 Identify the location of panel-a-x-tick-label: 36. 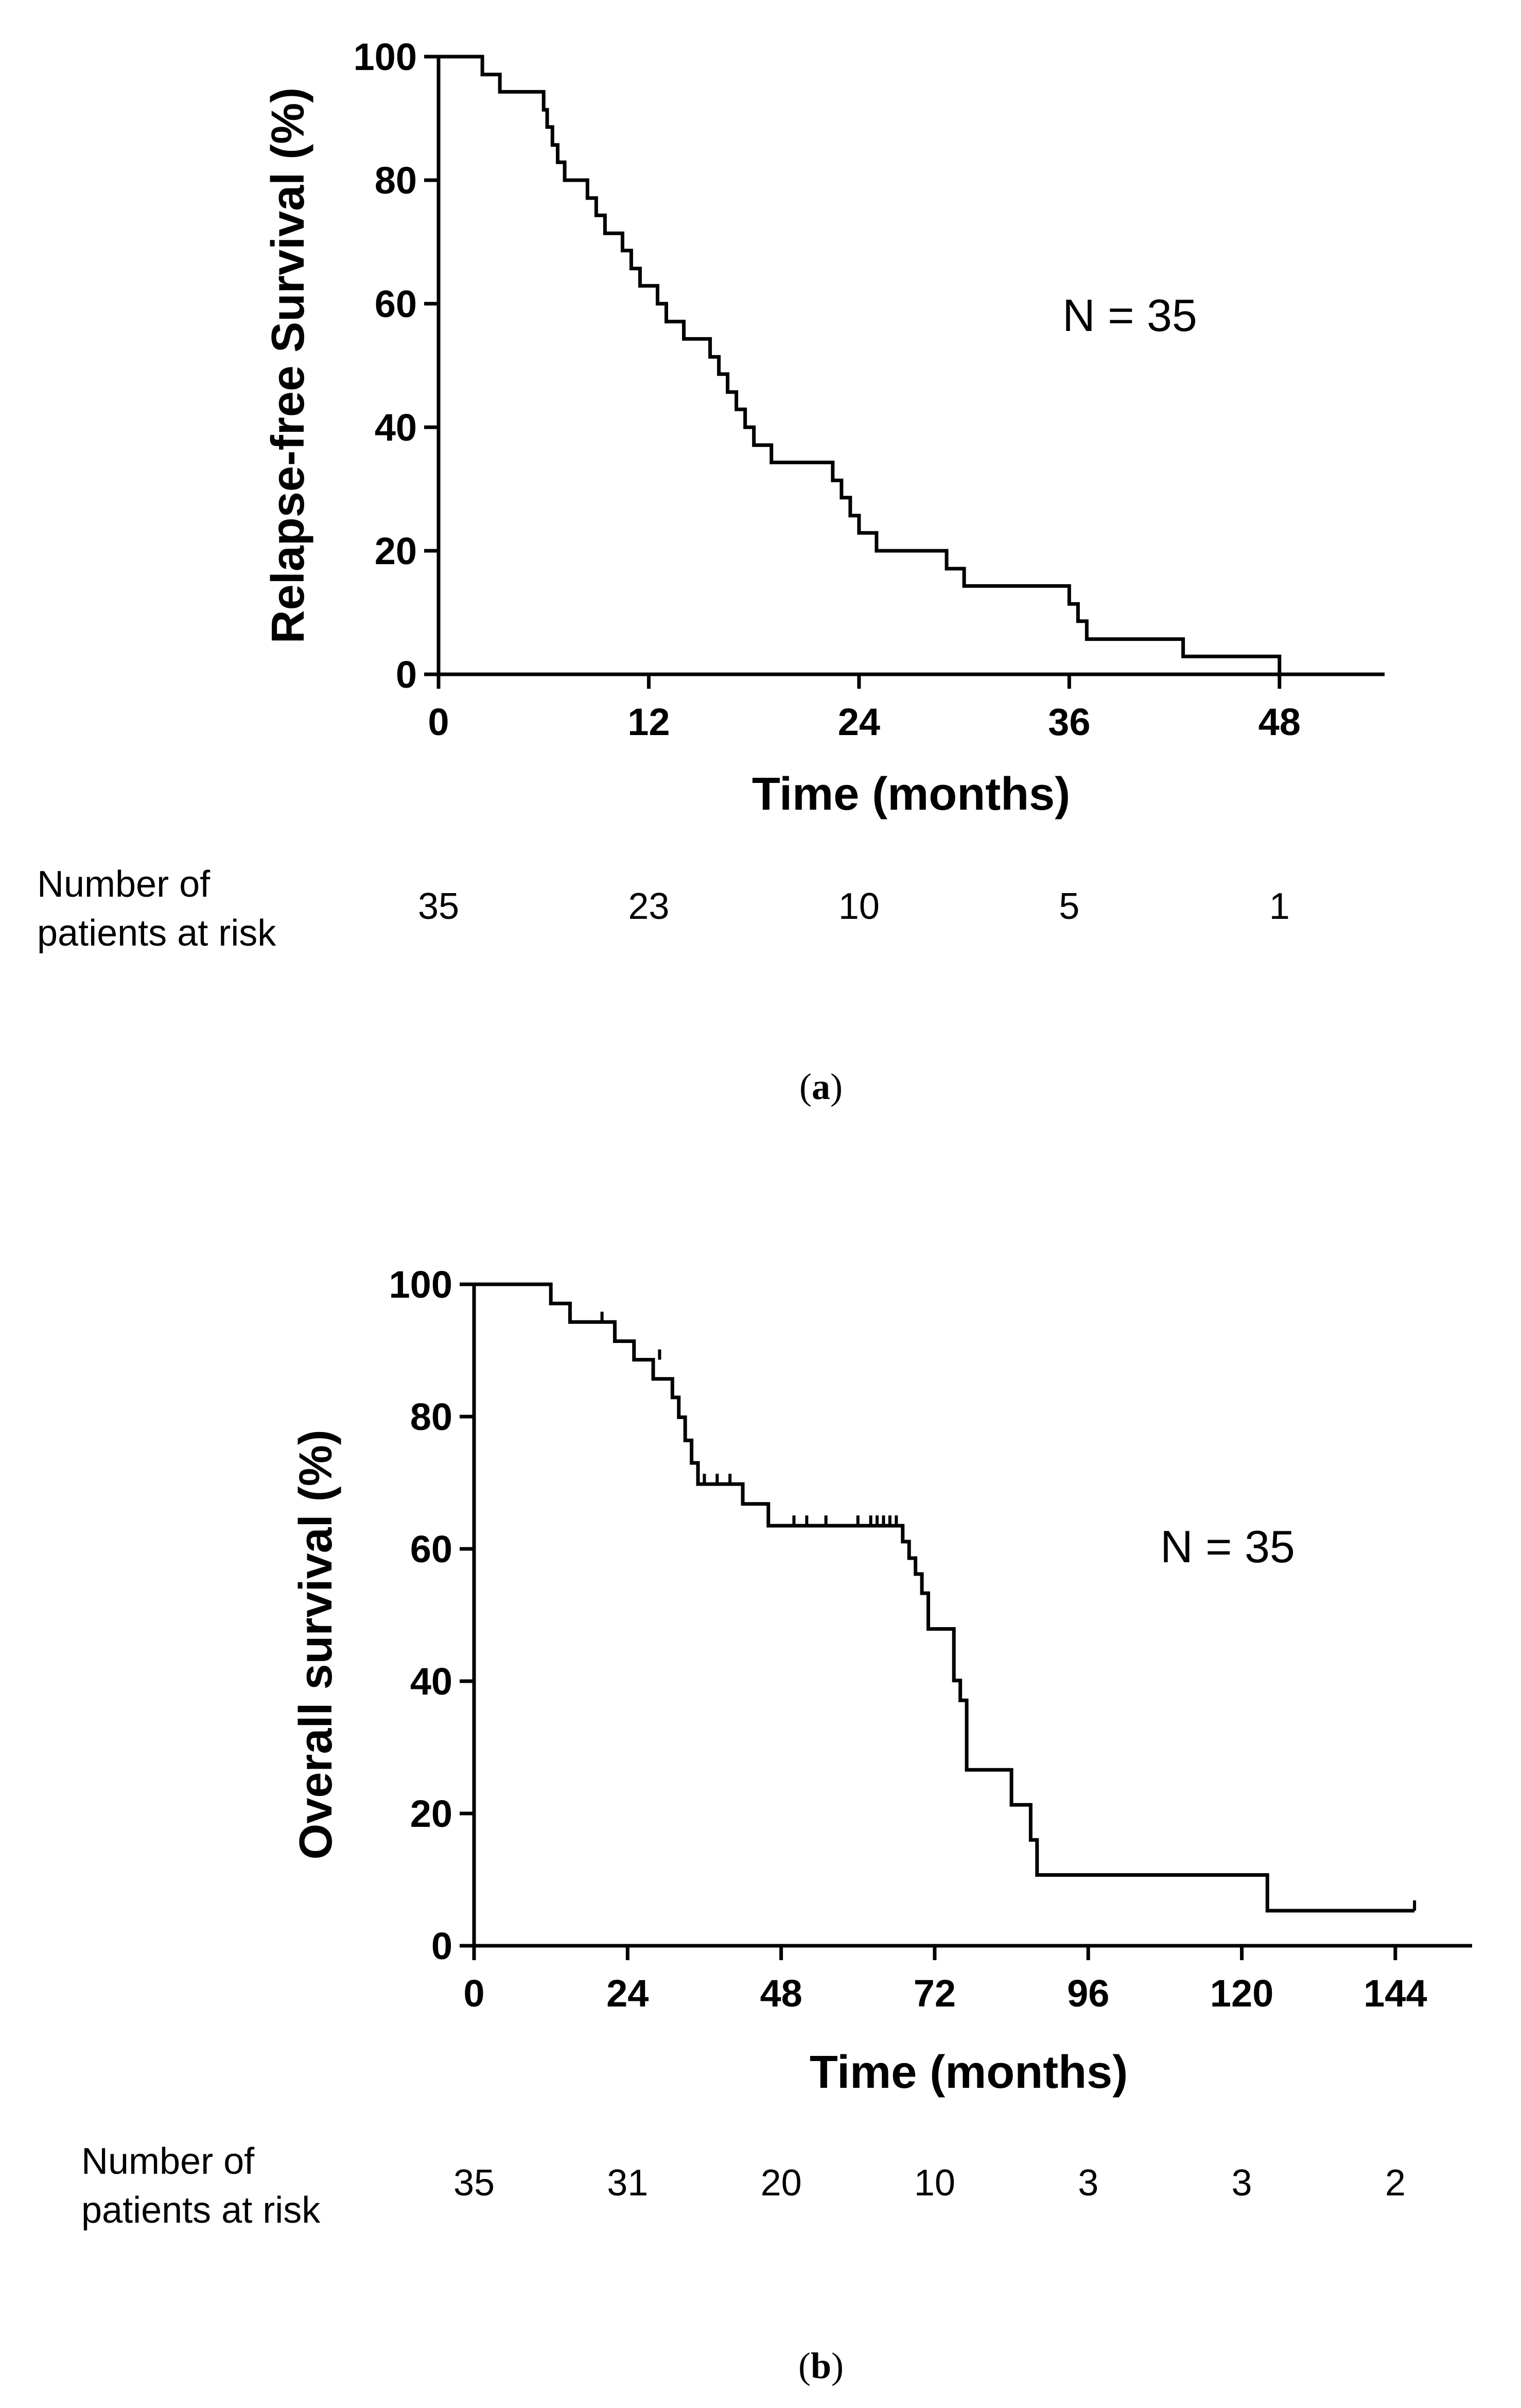
(1069, 722).